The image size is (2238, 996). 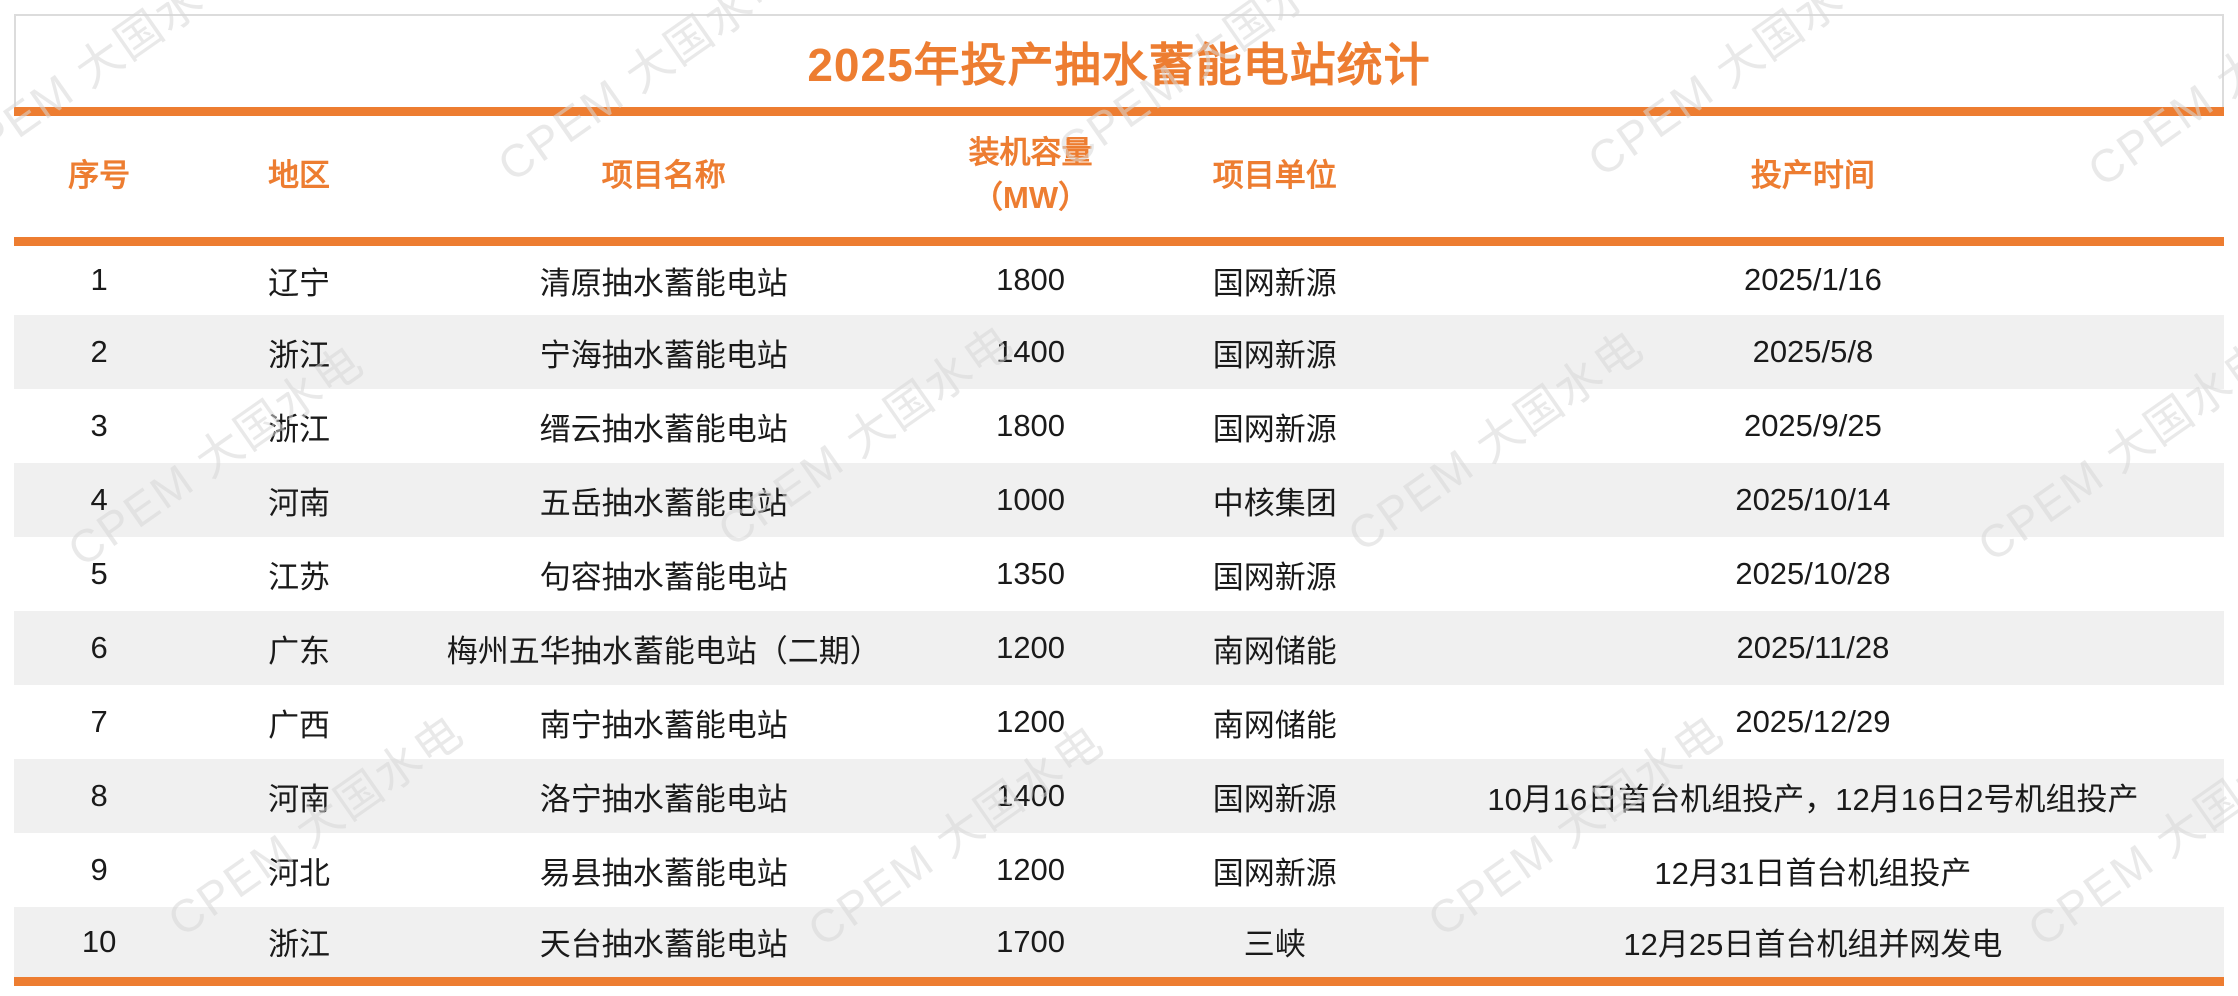 I want to click on cell-time: 12月25日首台机组并网发电, so click(x=1812, y=946).